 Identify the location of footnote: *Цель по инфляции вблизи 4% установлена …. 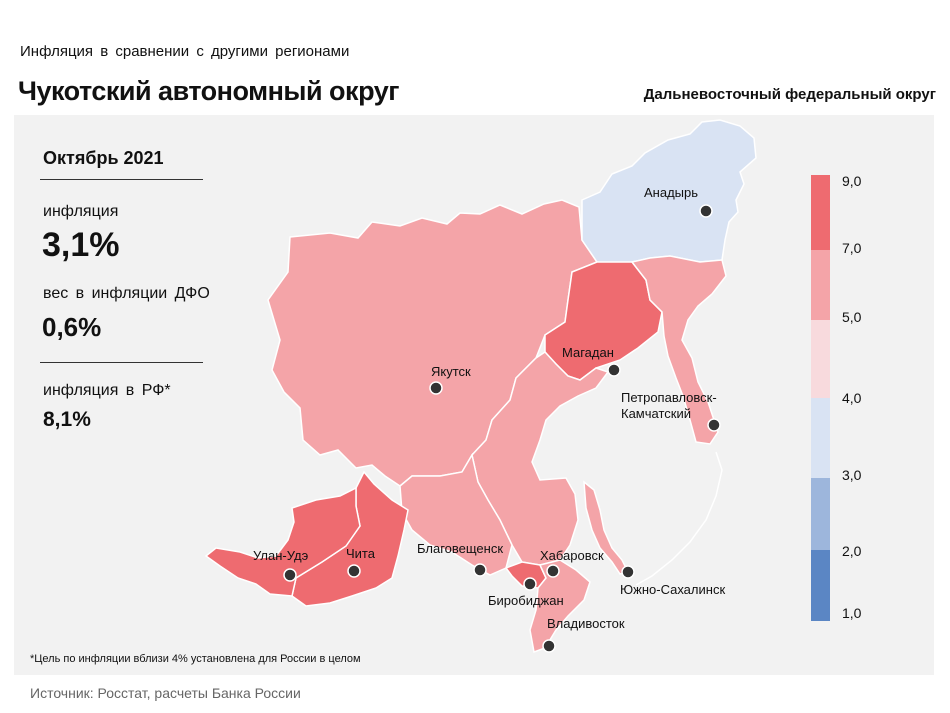
(195, 659).